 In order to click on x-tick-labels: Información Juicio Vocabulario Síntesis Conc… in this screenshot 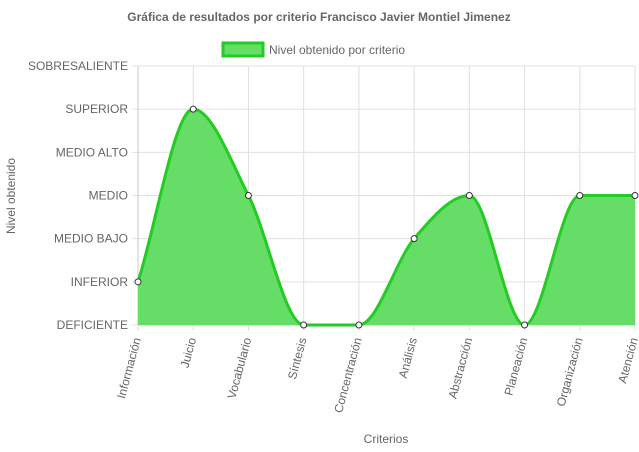, I will do `click(376, 375)`.